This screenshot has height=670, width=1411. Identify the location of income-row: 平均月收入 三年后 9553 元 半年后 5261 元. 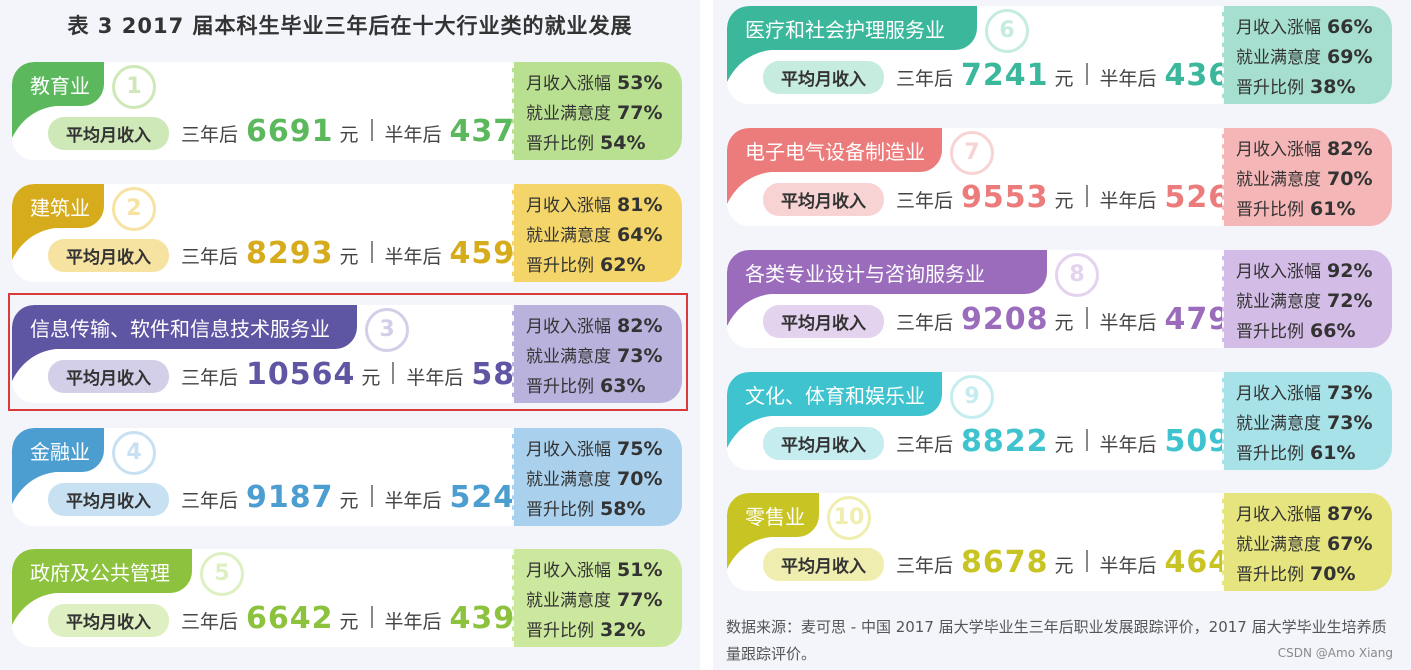
(992, 198).